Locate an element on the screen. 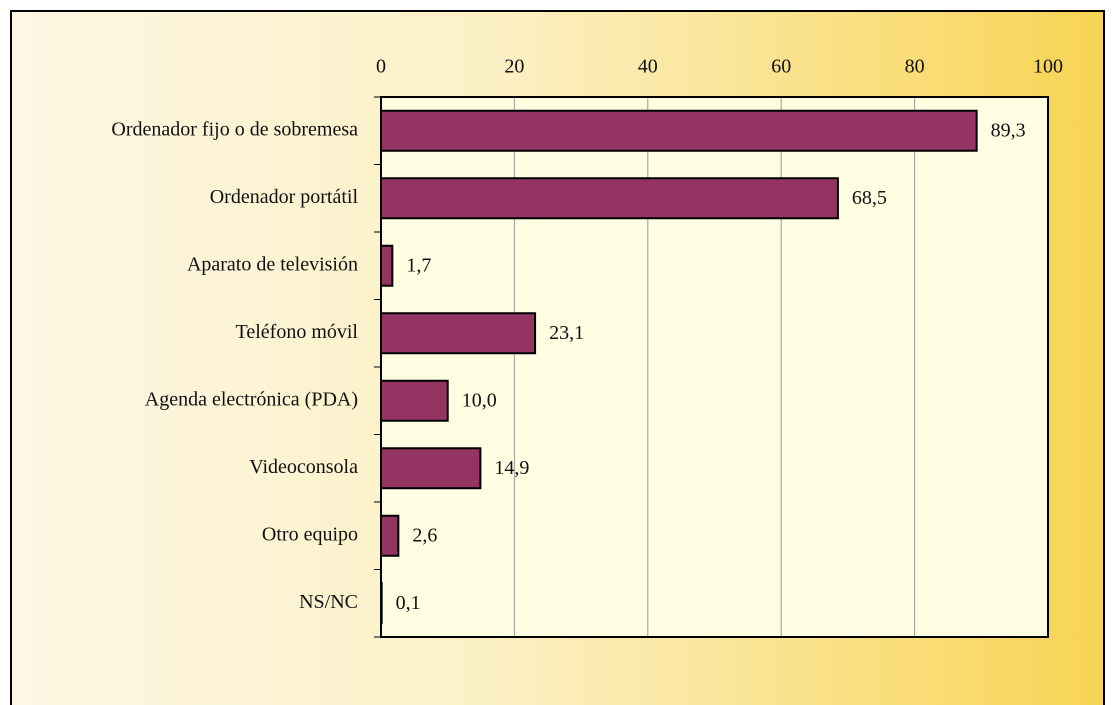 Image resolution: width=1115 pixels, height=705 pixels. x-tick-label: 80 is located at coordinates (915, 67).